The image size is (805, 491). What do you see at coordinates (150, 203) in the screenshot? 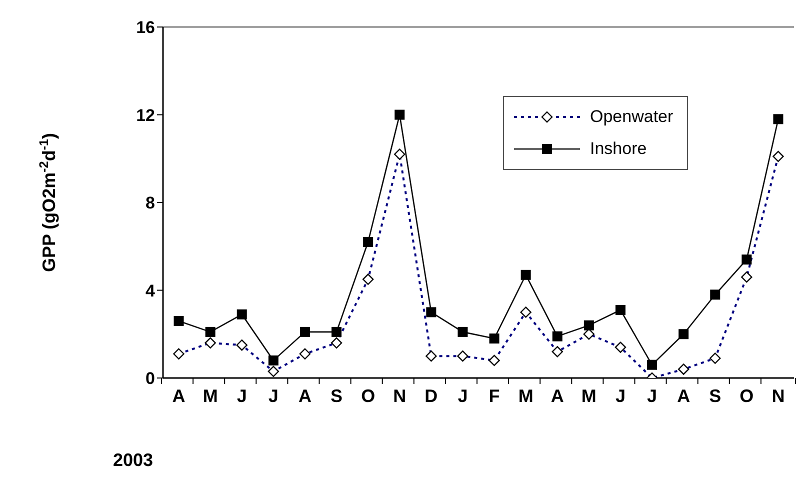
I see `y-tick-label: 8` at bounding box center [150, 203].